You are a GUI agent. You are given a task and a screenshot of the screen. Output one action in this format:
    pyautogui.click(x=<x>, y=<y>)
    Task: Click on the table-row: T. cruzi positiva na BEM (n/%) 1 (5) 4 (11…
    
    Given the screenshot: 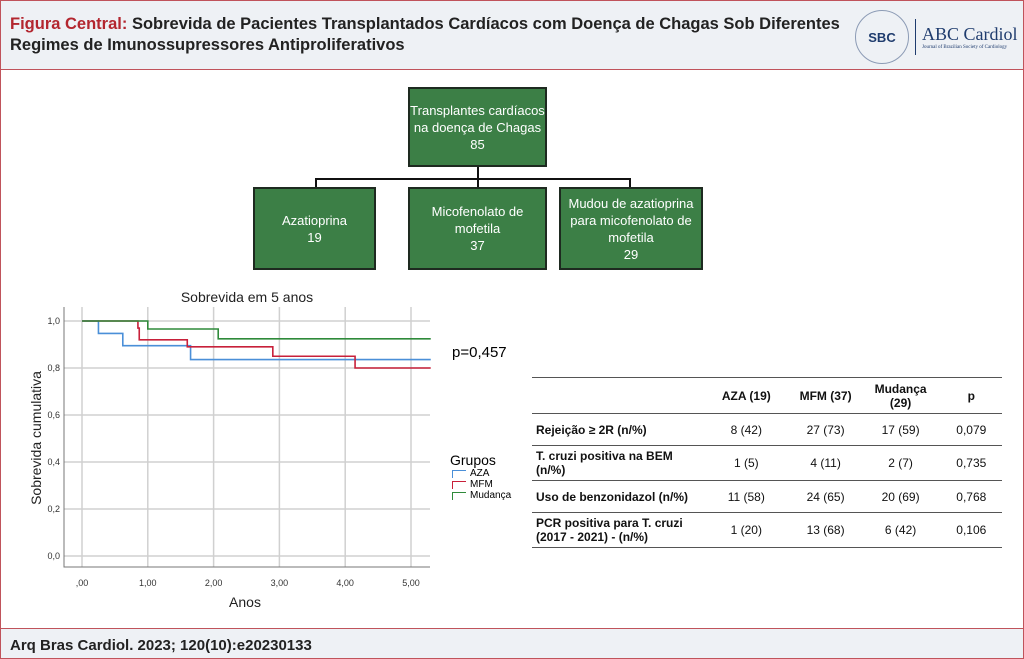 What is the action you would take?
    pyautogui.click(x=767, y=463)
    